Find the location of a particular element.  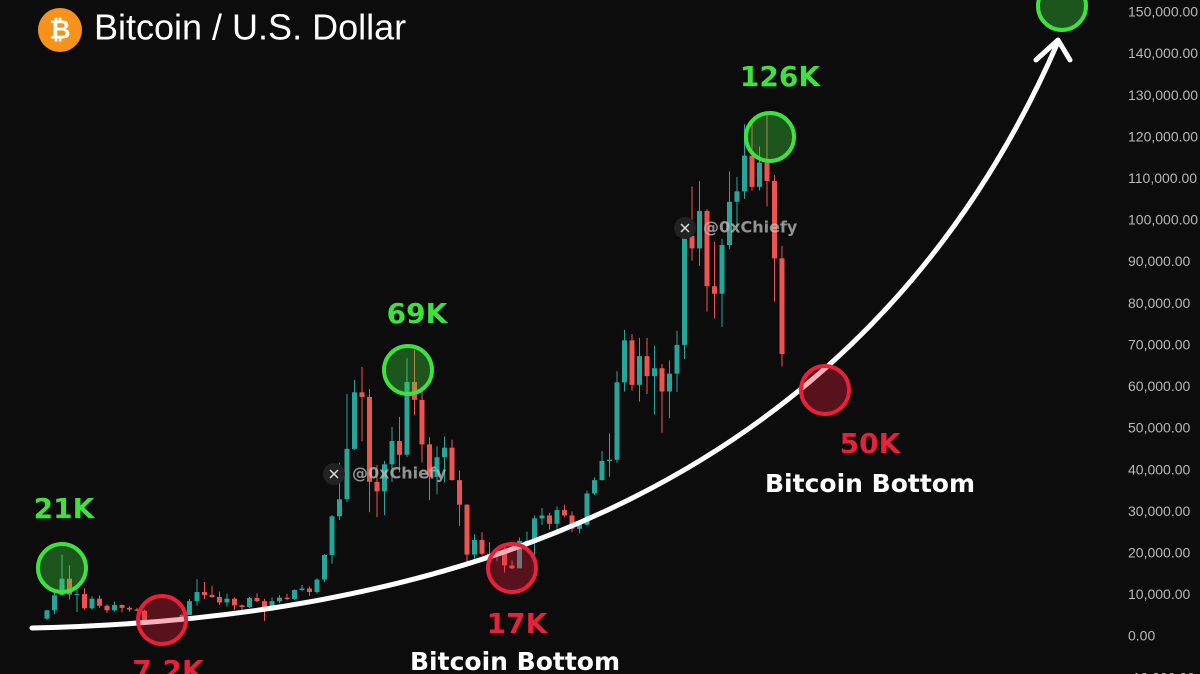

arrow-head is located at coordinates (1053, 50).